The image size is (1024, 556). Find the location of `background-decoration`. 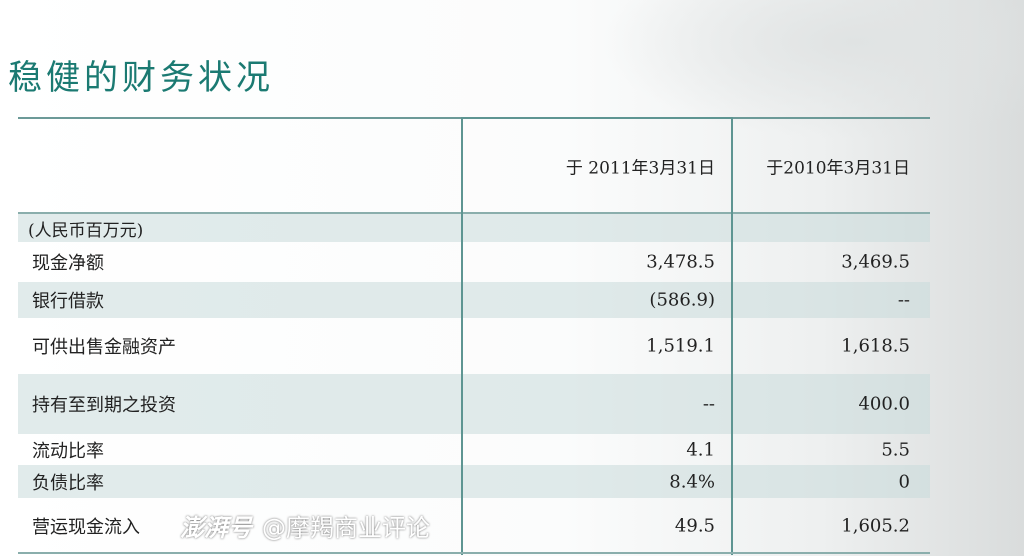

background-decoration is located at coordinates (812, 70).